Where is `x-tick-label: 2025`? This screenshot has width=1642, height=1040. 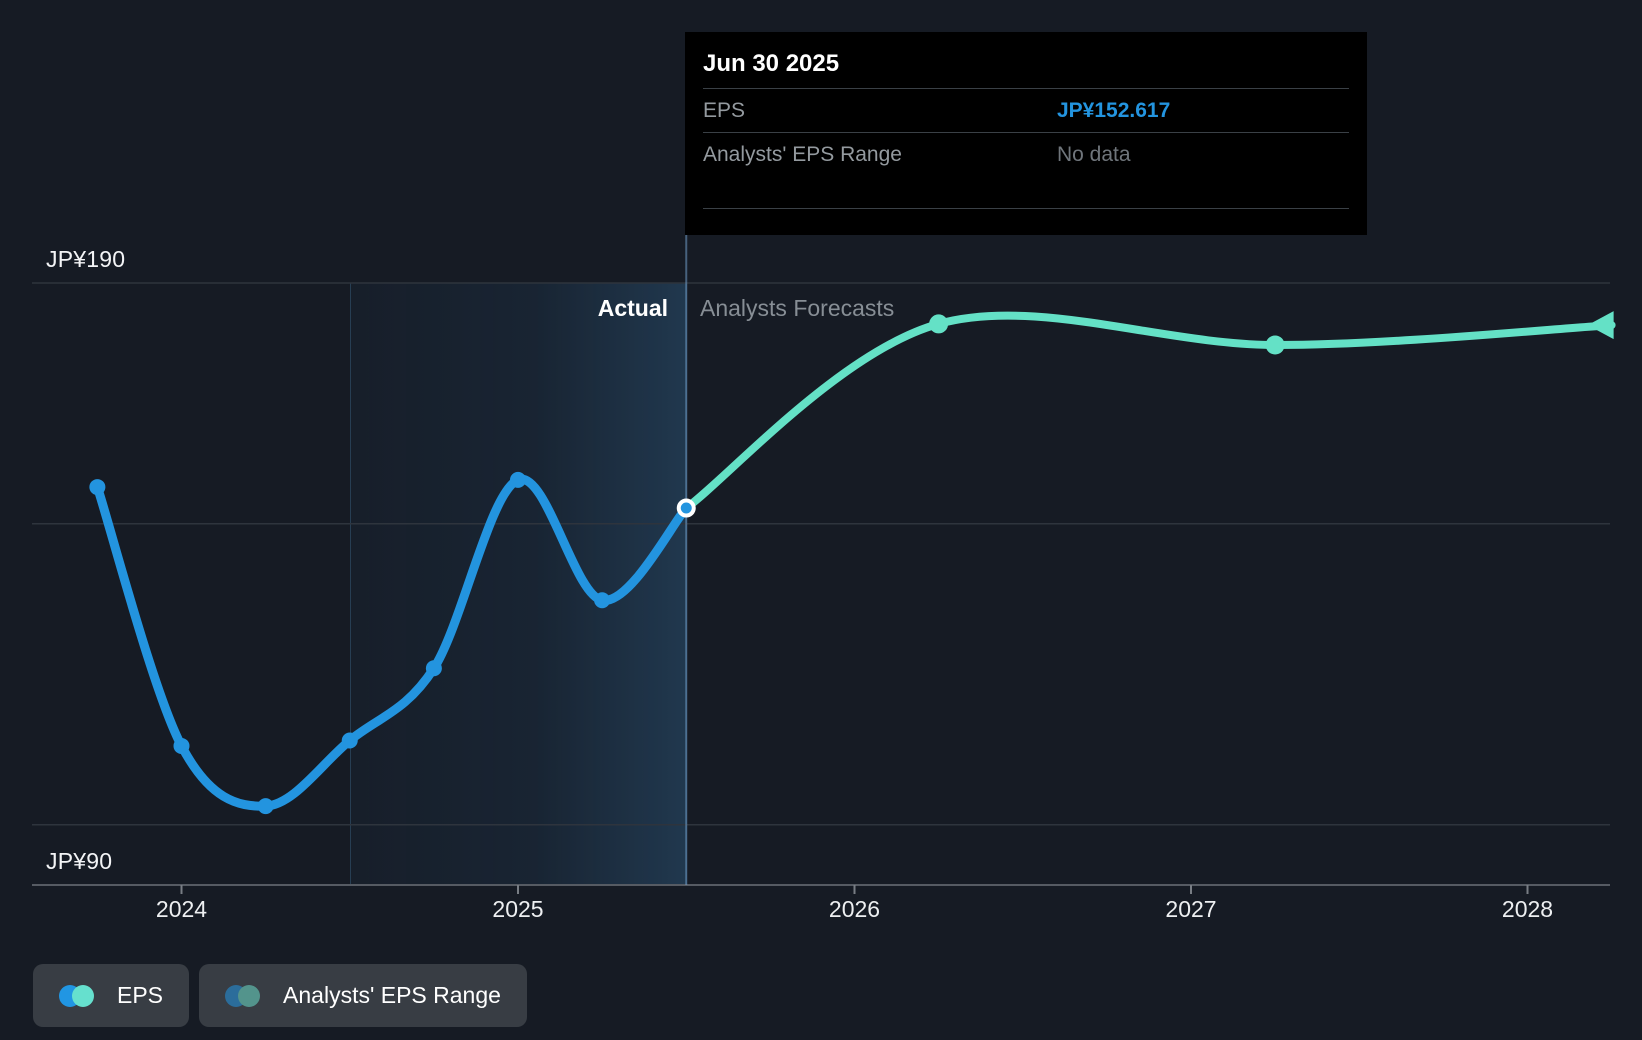
x-tick-label: 2025 is located at coordinates (518, 909).